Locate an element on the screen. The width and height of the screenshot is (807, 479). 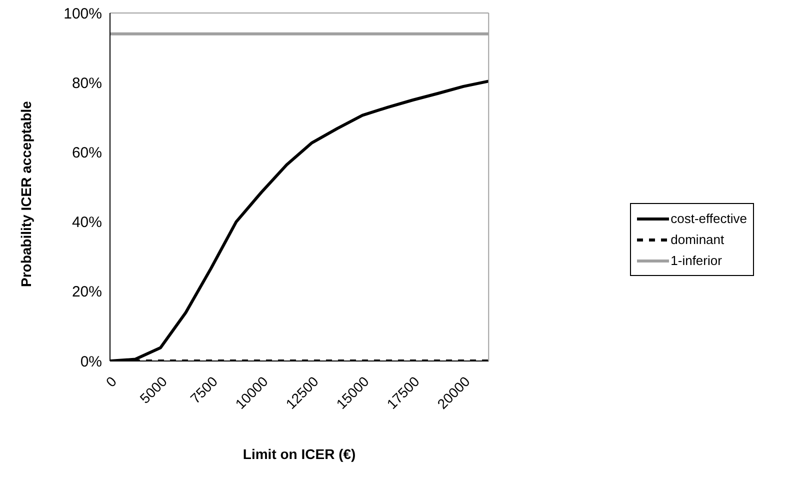
legend-label: 1-inferior is located at coordinates (696, 260).